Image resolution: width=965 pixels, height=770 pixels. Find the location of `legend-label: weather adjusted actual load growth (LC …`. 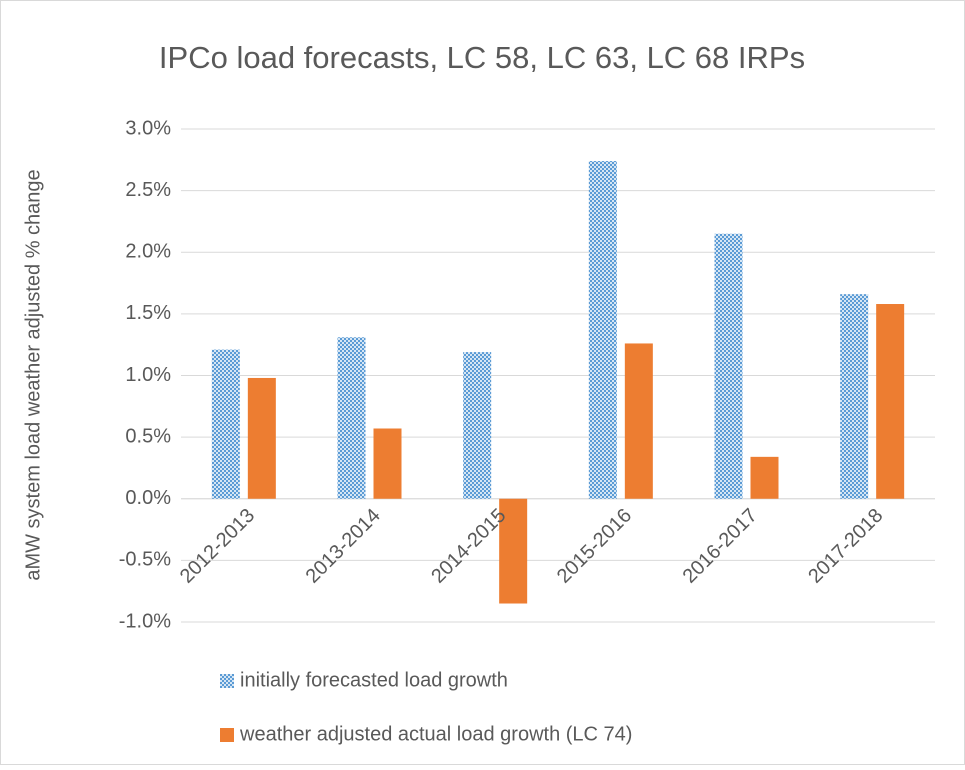

legend-label: weather adjusted actual load growth (LC … is located at coordinates (435, 734).